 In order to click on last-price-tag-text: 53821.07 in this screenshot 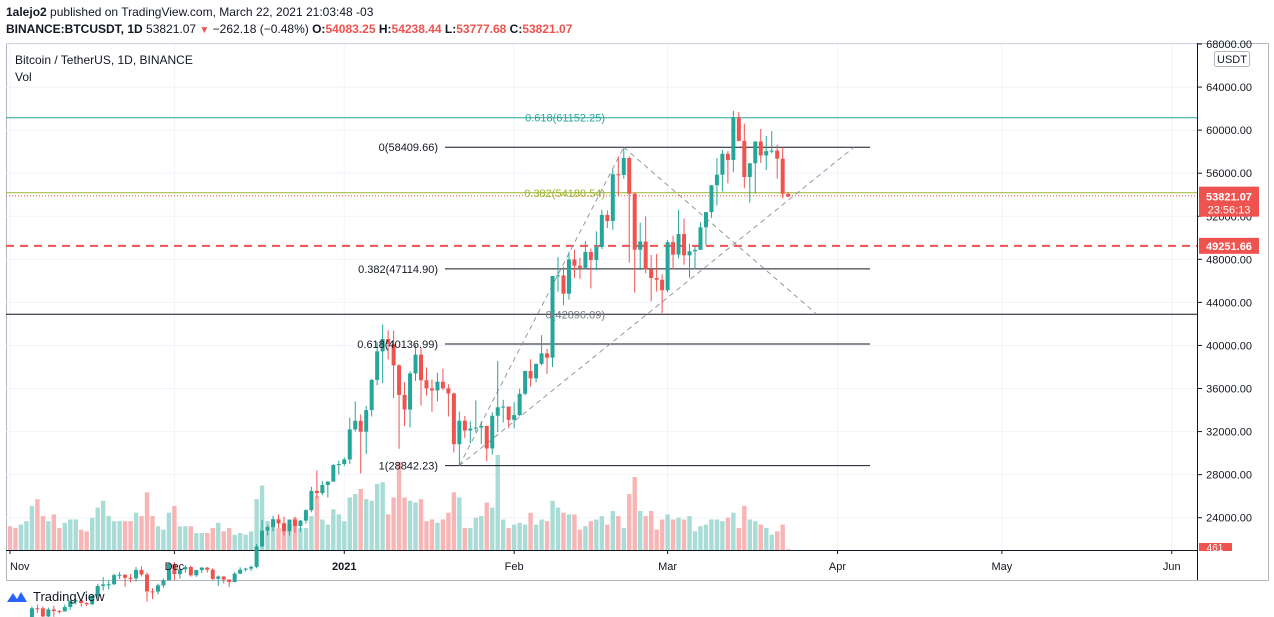, I will do `click(1229, 198)`.